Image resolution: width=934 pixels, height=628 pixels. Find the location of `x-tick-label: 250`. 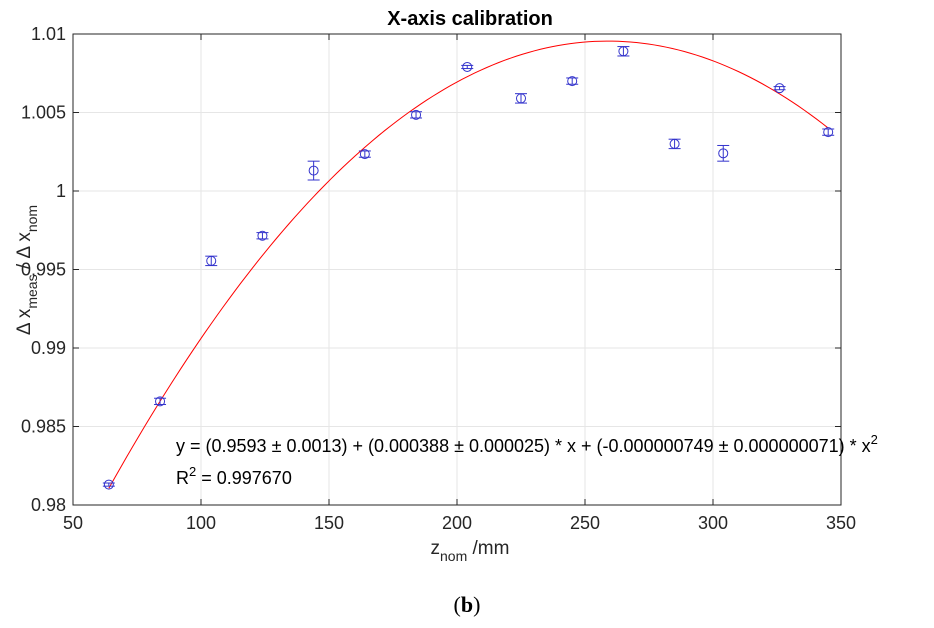

x-tick-label: 250 is located at coordinates (585, 523).